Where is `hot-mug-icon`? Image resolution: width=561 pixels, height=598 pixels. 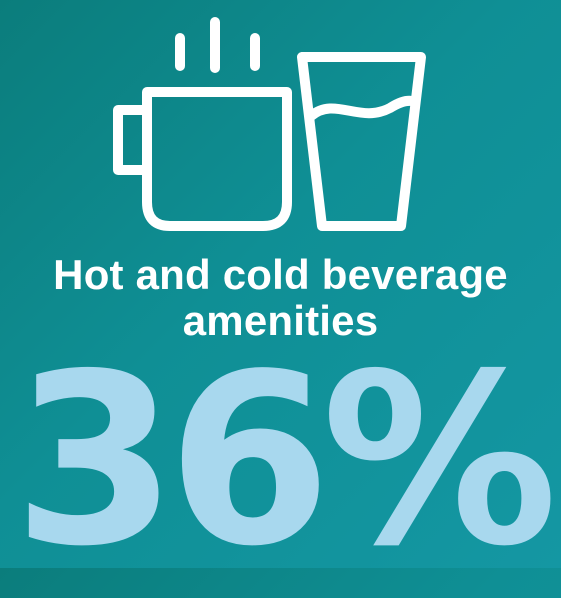
hot-mug-icon is located at coordinates (202, 159).